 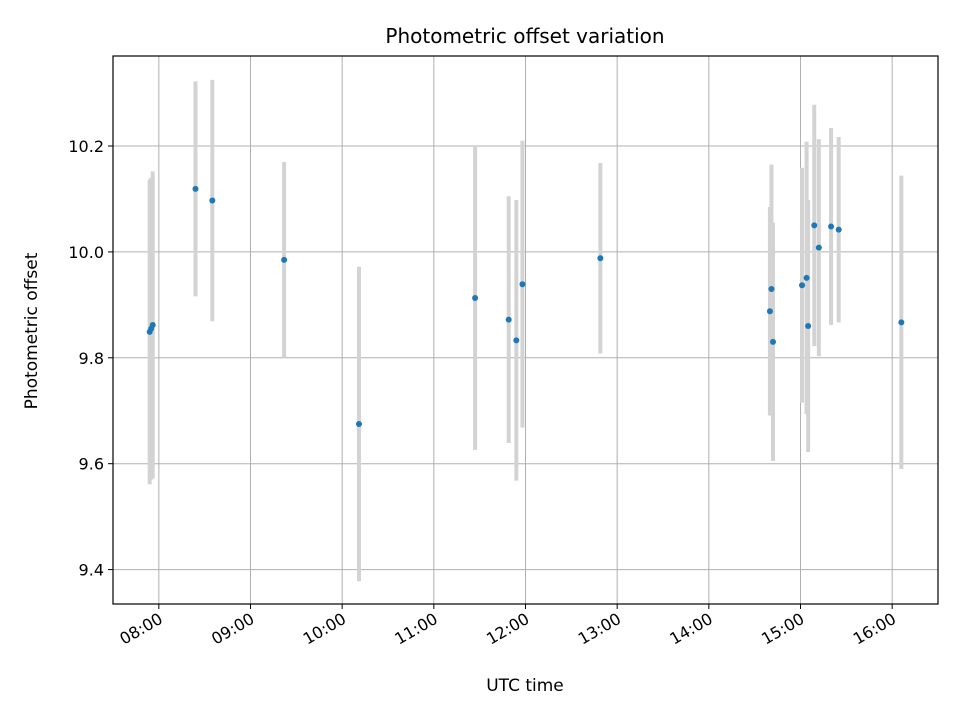 I want to click on x-tick-label: 14:00, so click(x=690, y=629).